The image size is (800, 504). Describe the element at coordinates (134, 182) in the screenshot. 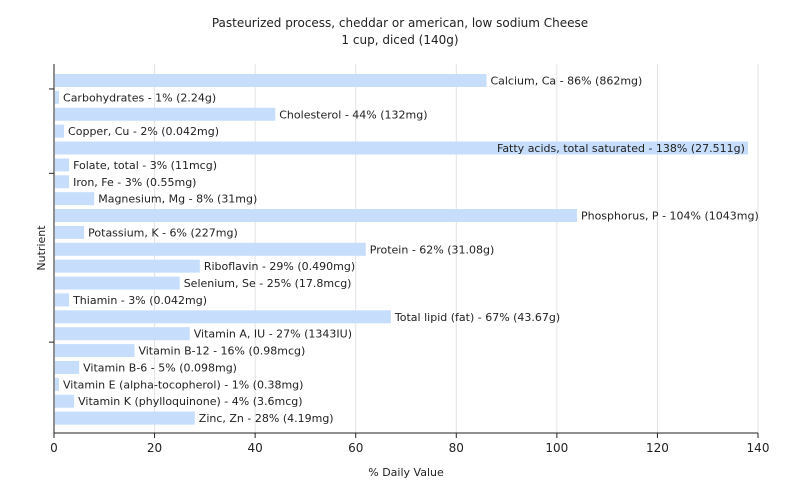

I see `bar-label: Iron, Fe - 3% (0.55mg)` at that location.